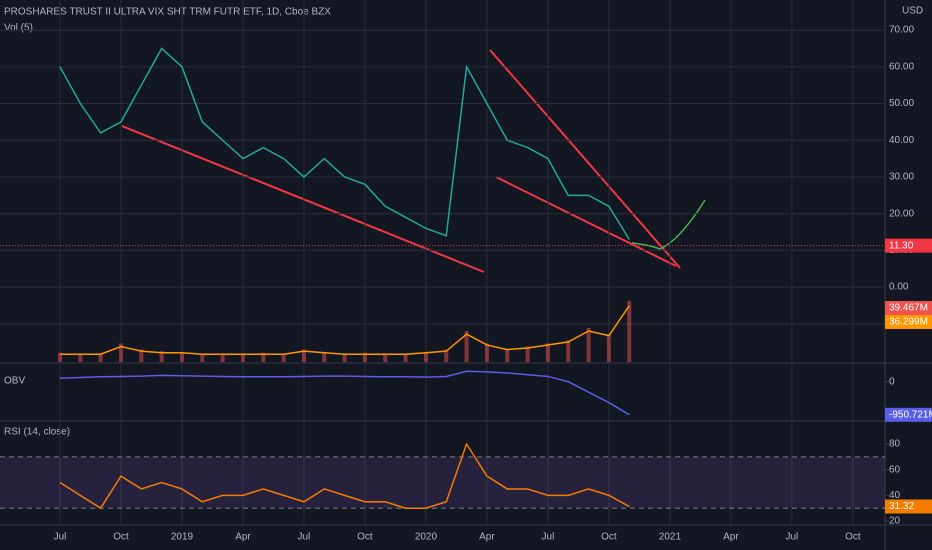  Describe the element at coordinates (14, 381) in the screenshot. I see `obv-label: OBV` at that location.